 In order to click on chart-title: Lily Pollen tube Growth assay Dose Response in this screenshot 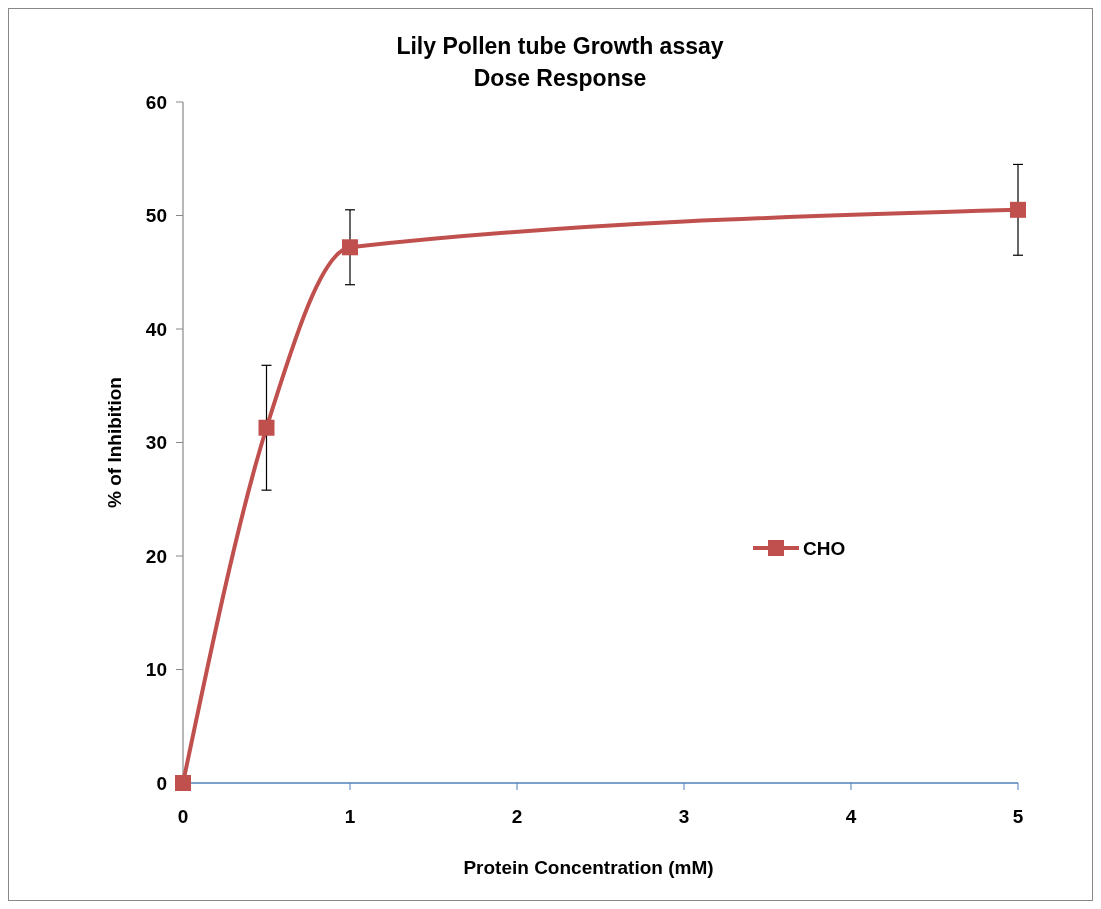, I will do `click(560, 62)`.